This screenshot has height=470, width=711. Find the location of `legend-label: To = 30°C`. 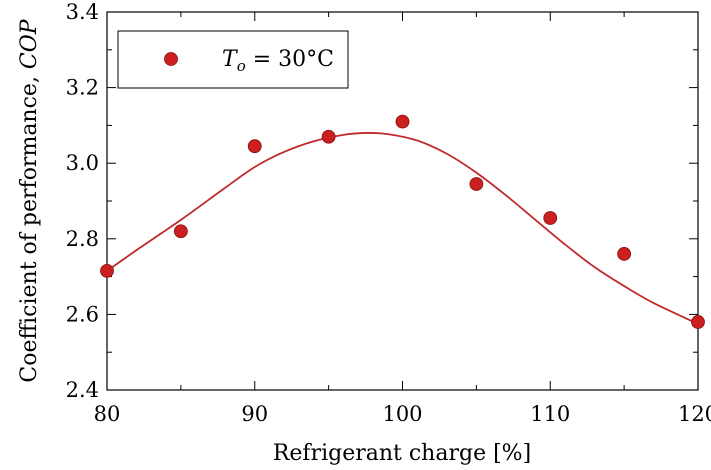

legend-label: To = 30°C is located at coordinates (278, 61).